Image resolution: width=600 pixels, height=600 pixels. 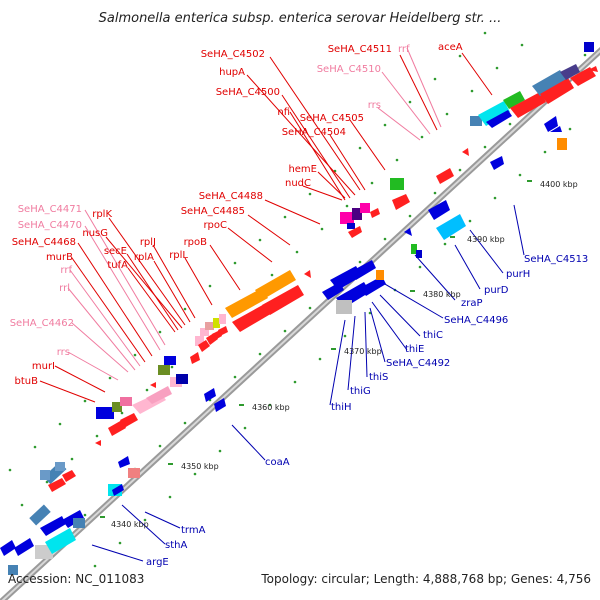 I want to click on gene-label: hemE, so click(x=302, y=169).